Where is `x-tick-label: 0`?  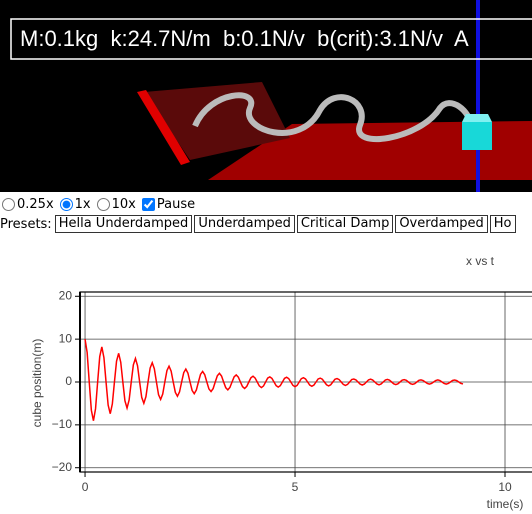
x-tick-label: 0 is located at coordinates (85, 487).